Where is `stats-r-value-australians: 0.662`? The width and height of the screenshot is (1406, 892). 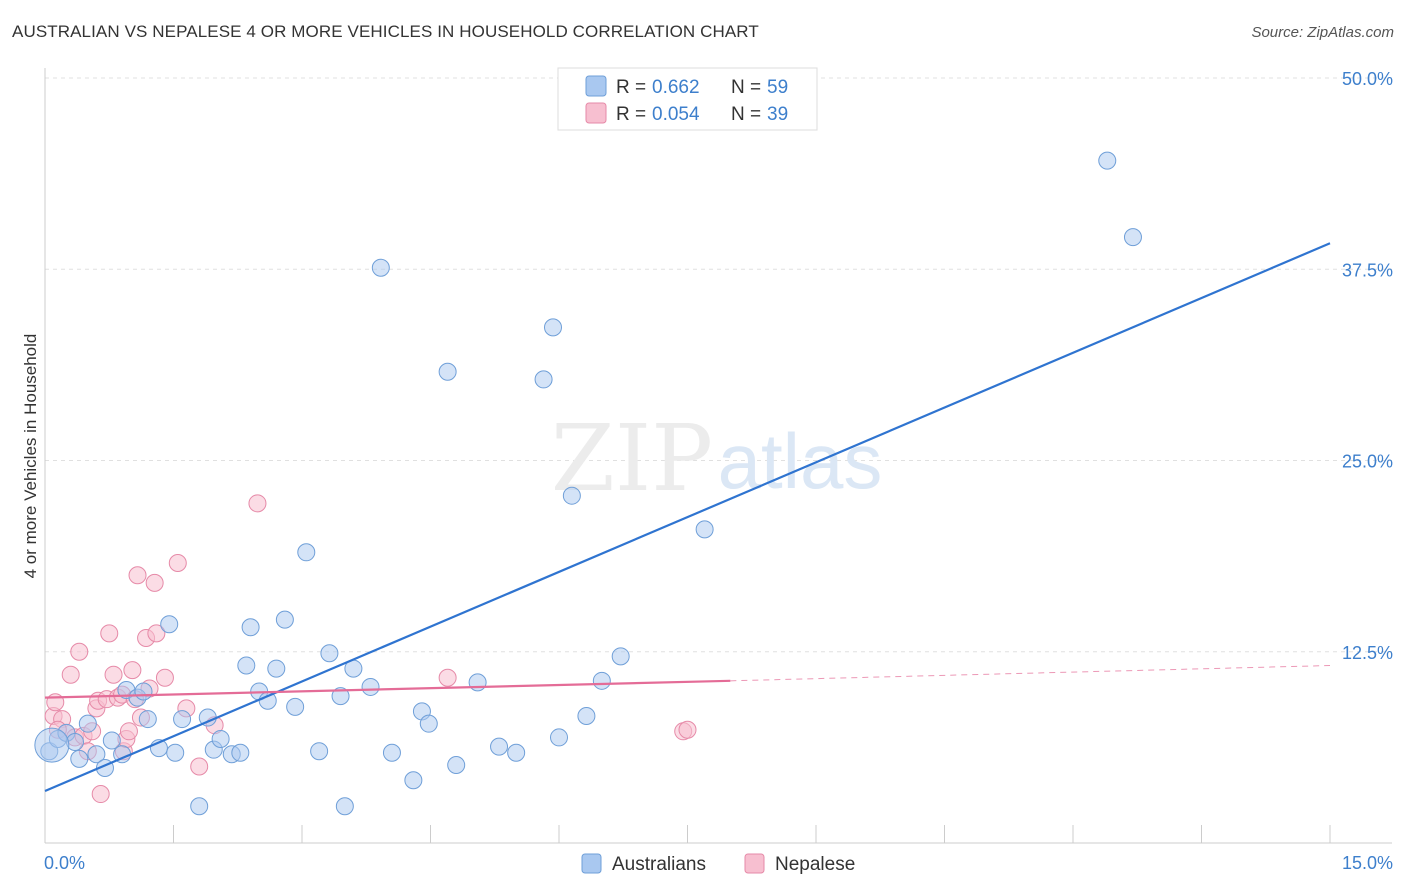 stats-r-value-australians: 0.662 is located at coordinates (676, 87).